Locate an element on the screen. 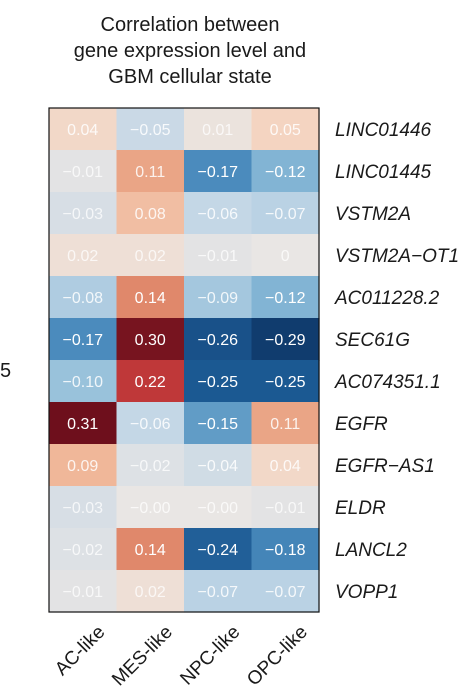  column-label: NPC-like is located at coordinates (210, 654).